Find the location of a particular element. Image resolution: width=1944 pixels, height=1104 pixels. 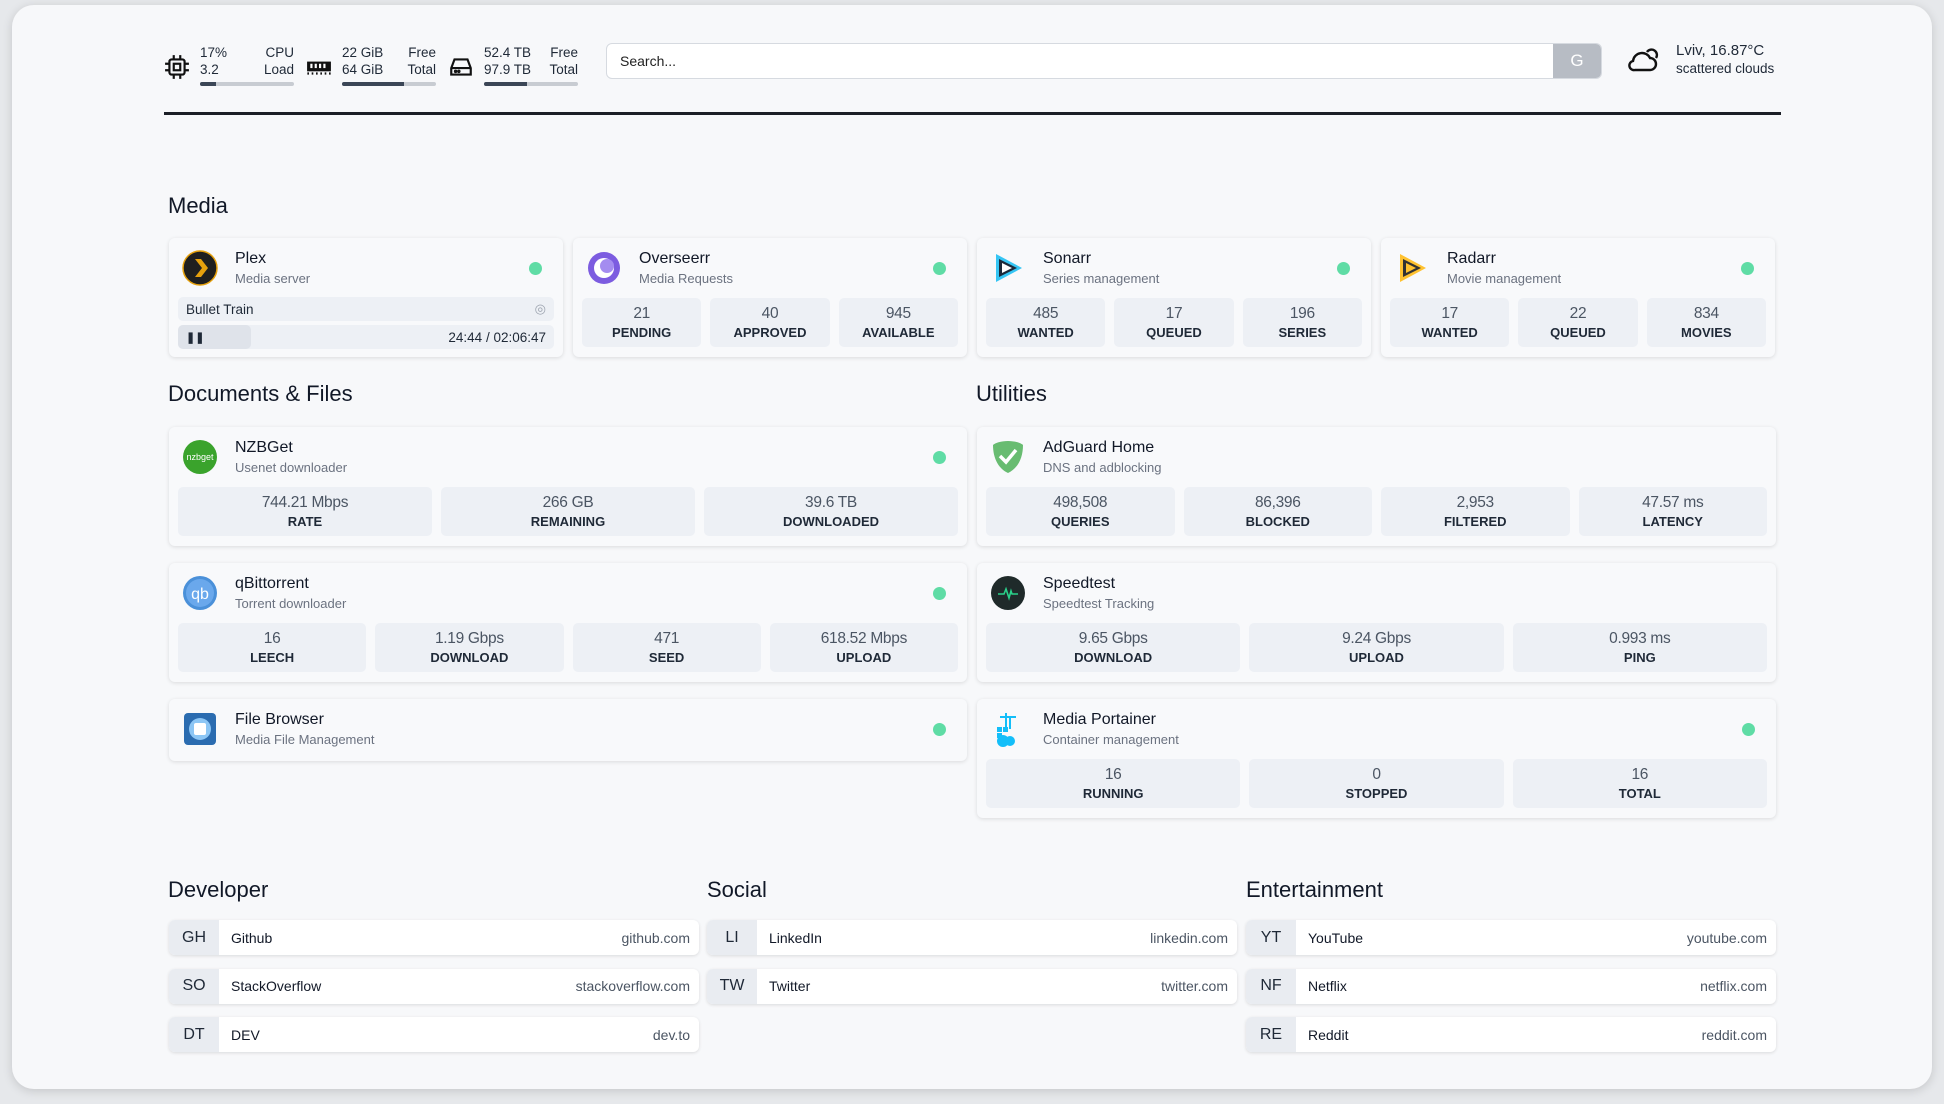

stat-value: 196 is located at coordinates (1302, 313).